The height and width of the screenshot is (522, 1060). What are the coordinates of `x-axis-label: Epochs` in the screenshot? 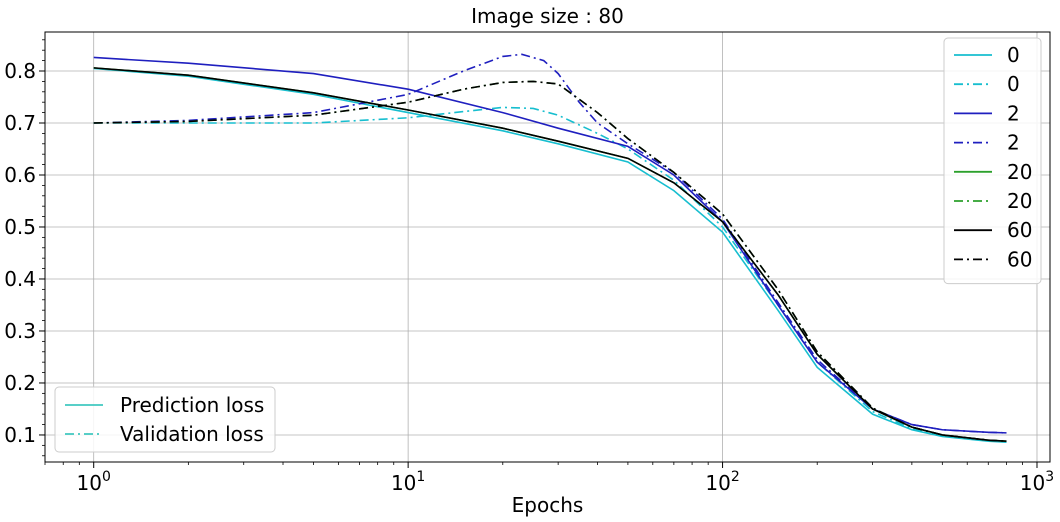 It's located at (548, 505).